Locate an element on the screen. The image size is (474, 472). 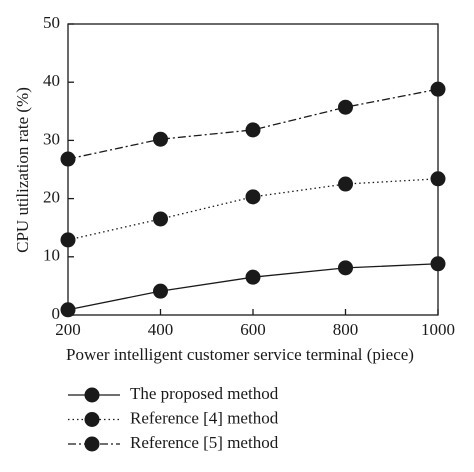
legend-label: Reference [5] method is located at coordinates (204, 442).